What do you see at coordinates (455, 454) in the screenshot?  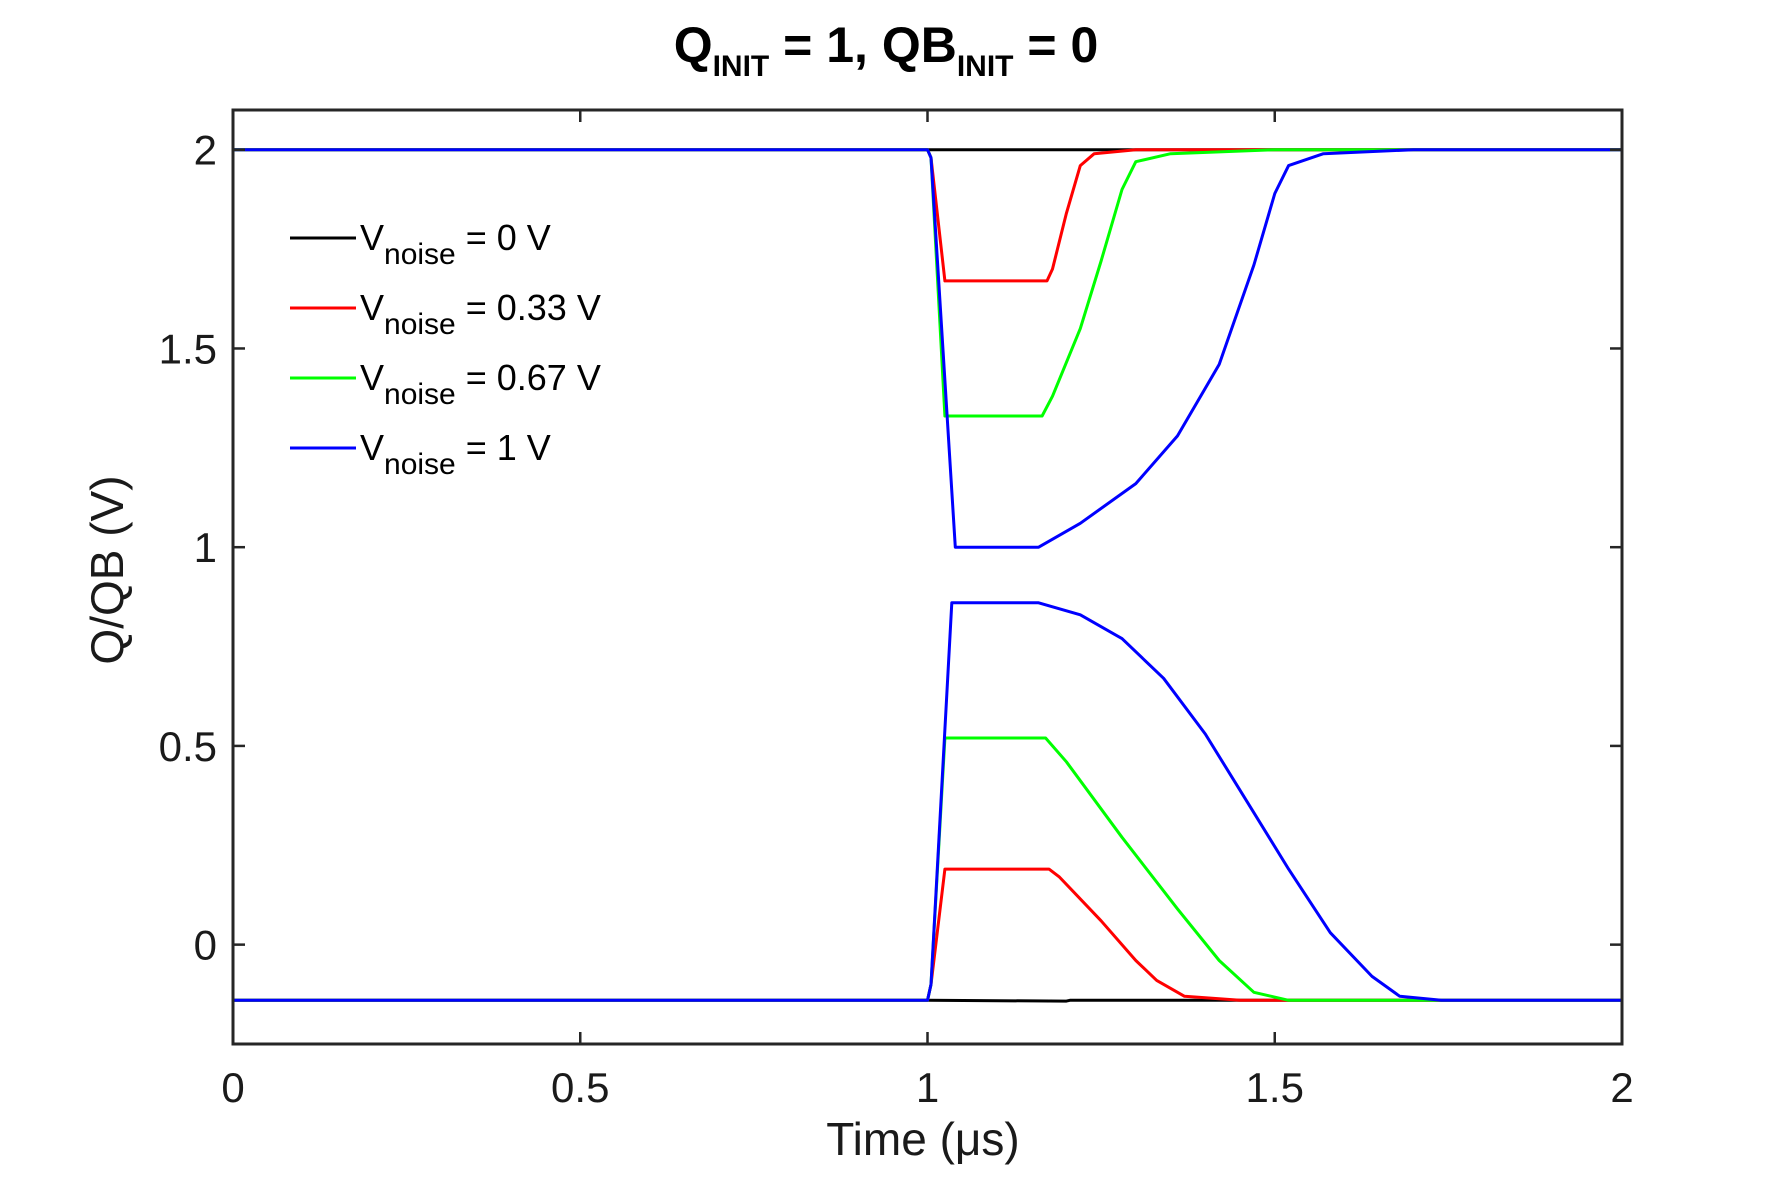 I see `legend-entry: Vnoise = 1 V` at bounding box center [455, 454].